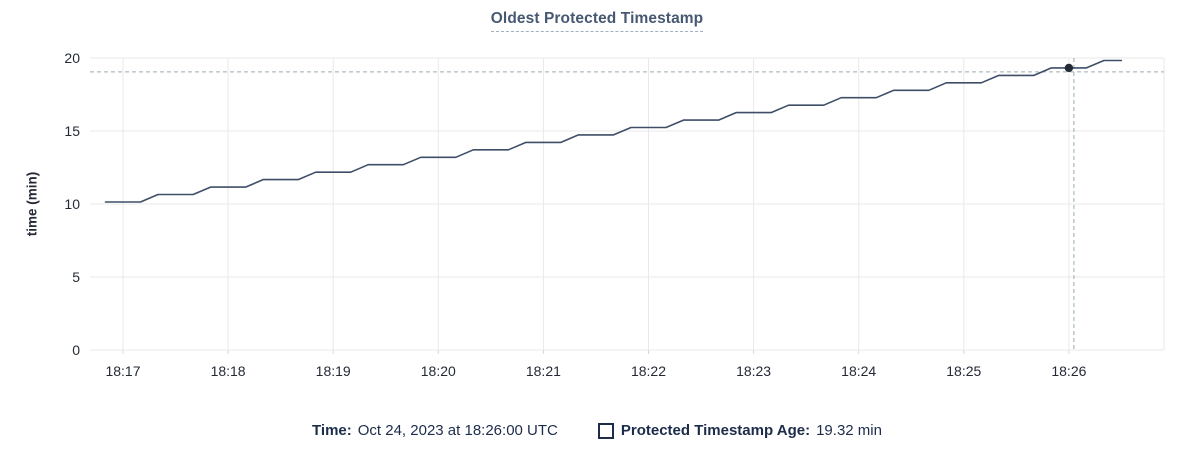 Image resolution: width=1194 pixels, height=466 pixels. What do you see at coordinates (715, 430) in the screenshot?
I see `series-name-label: Protected Timestamp Age:` at bounding box center [715, 430].